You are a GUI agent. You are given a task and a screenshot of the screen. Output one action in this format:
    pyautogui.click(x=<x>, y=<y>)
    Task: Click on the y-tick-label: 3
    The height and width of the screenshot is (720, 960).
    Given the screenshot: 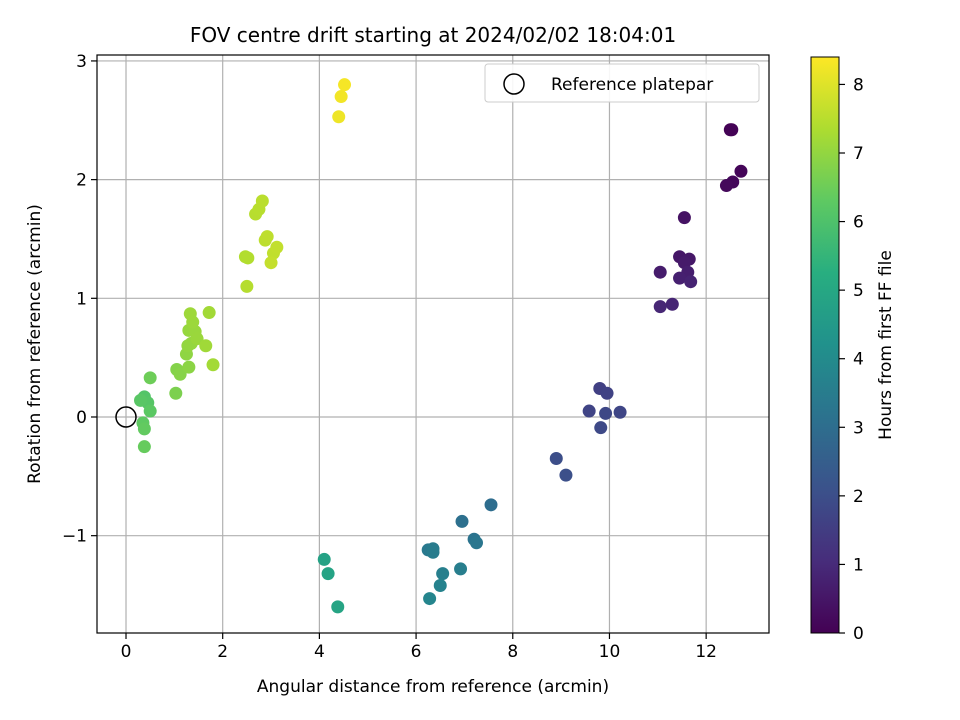 What is the action you would take?
    pyautogui.click(x=81, y=62)
    